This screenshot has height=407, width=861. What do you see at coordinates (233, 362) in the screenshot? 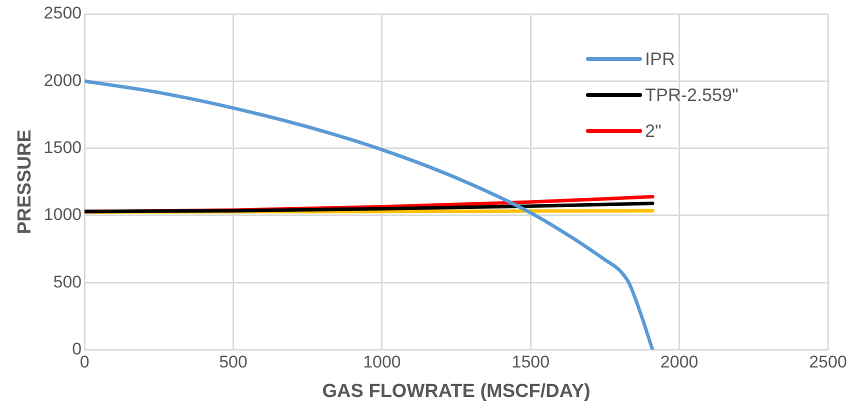
I see `x-tick-label: 500` at bounding box center [233, 362].